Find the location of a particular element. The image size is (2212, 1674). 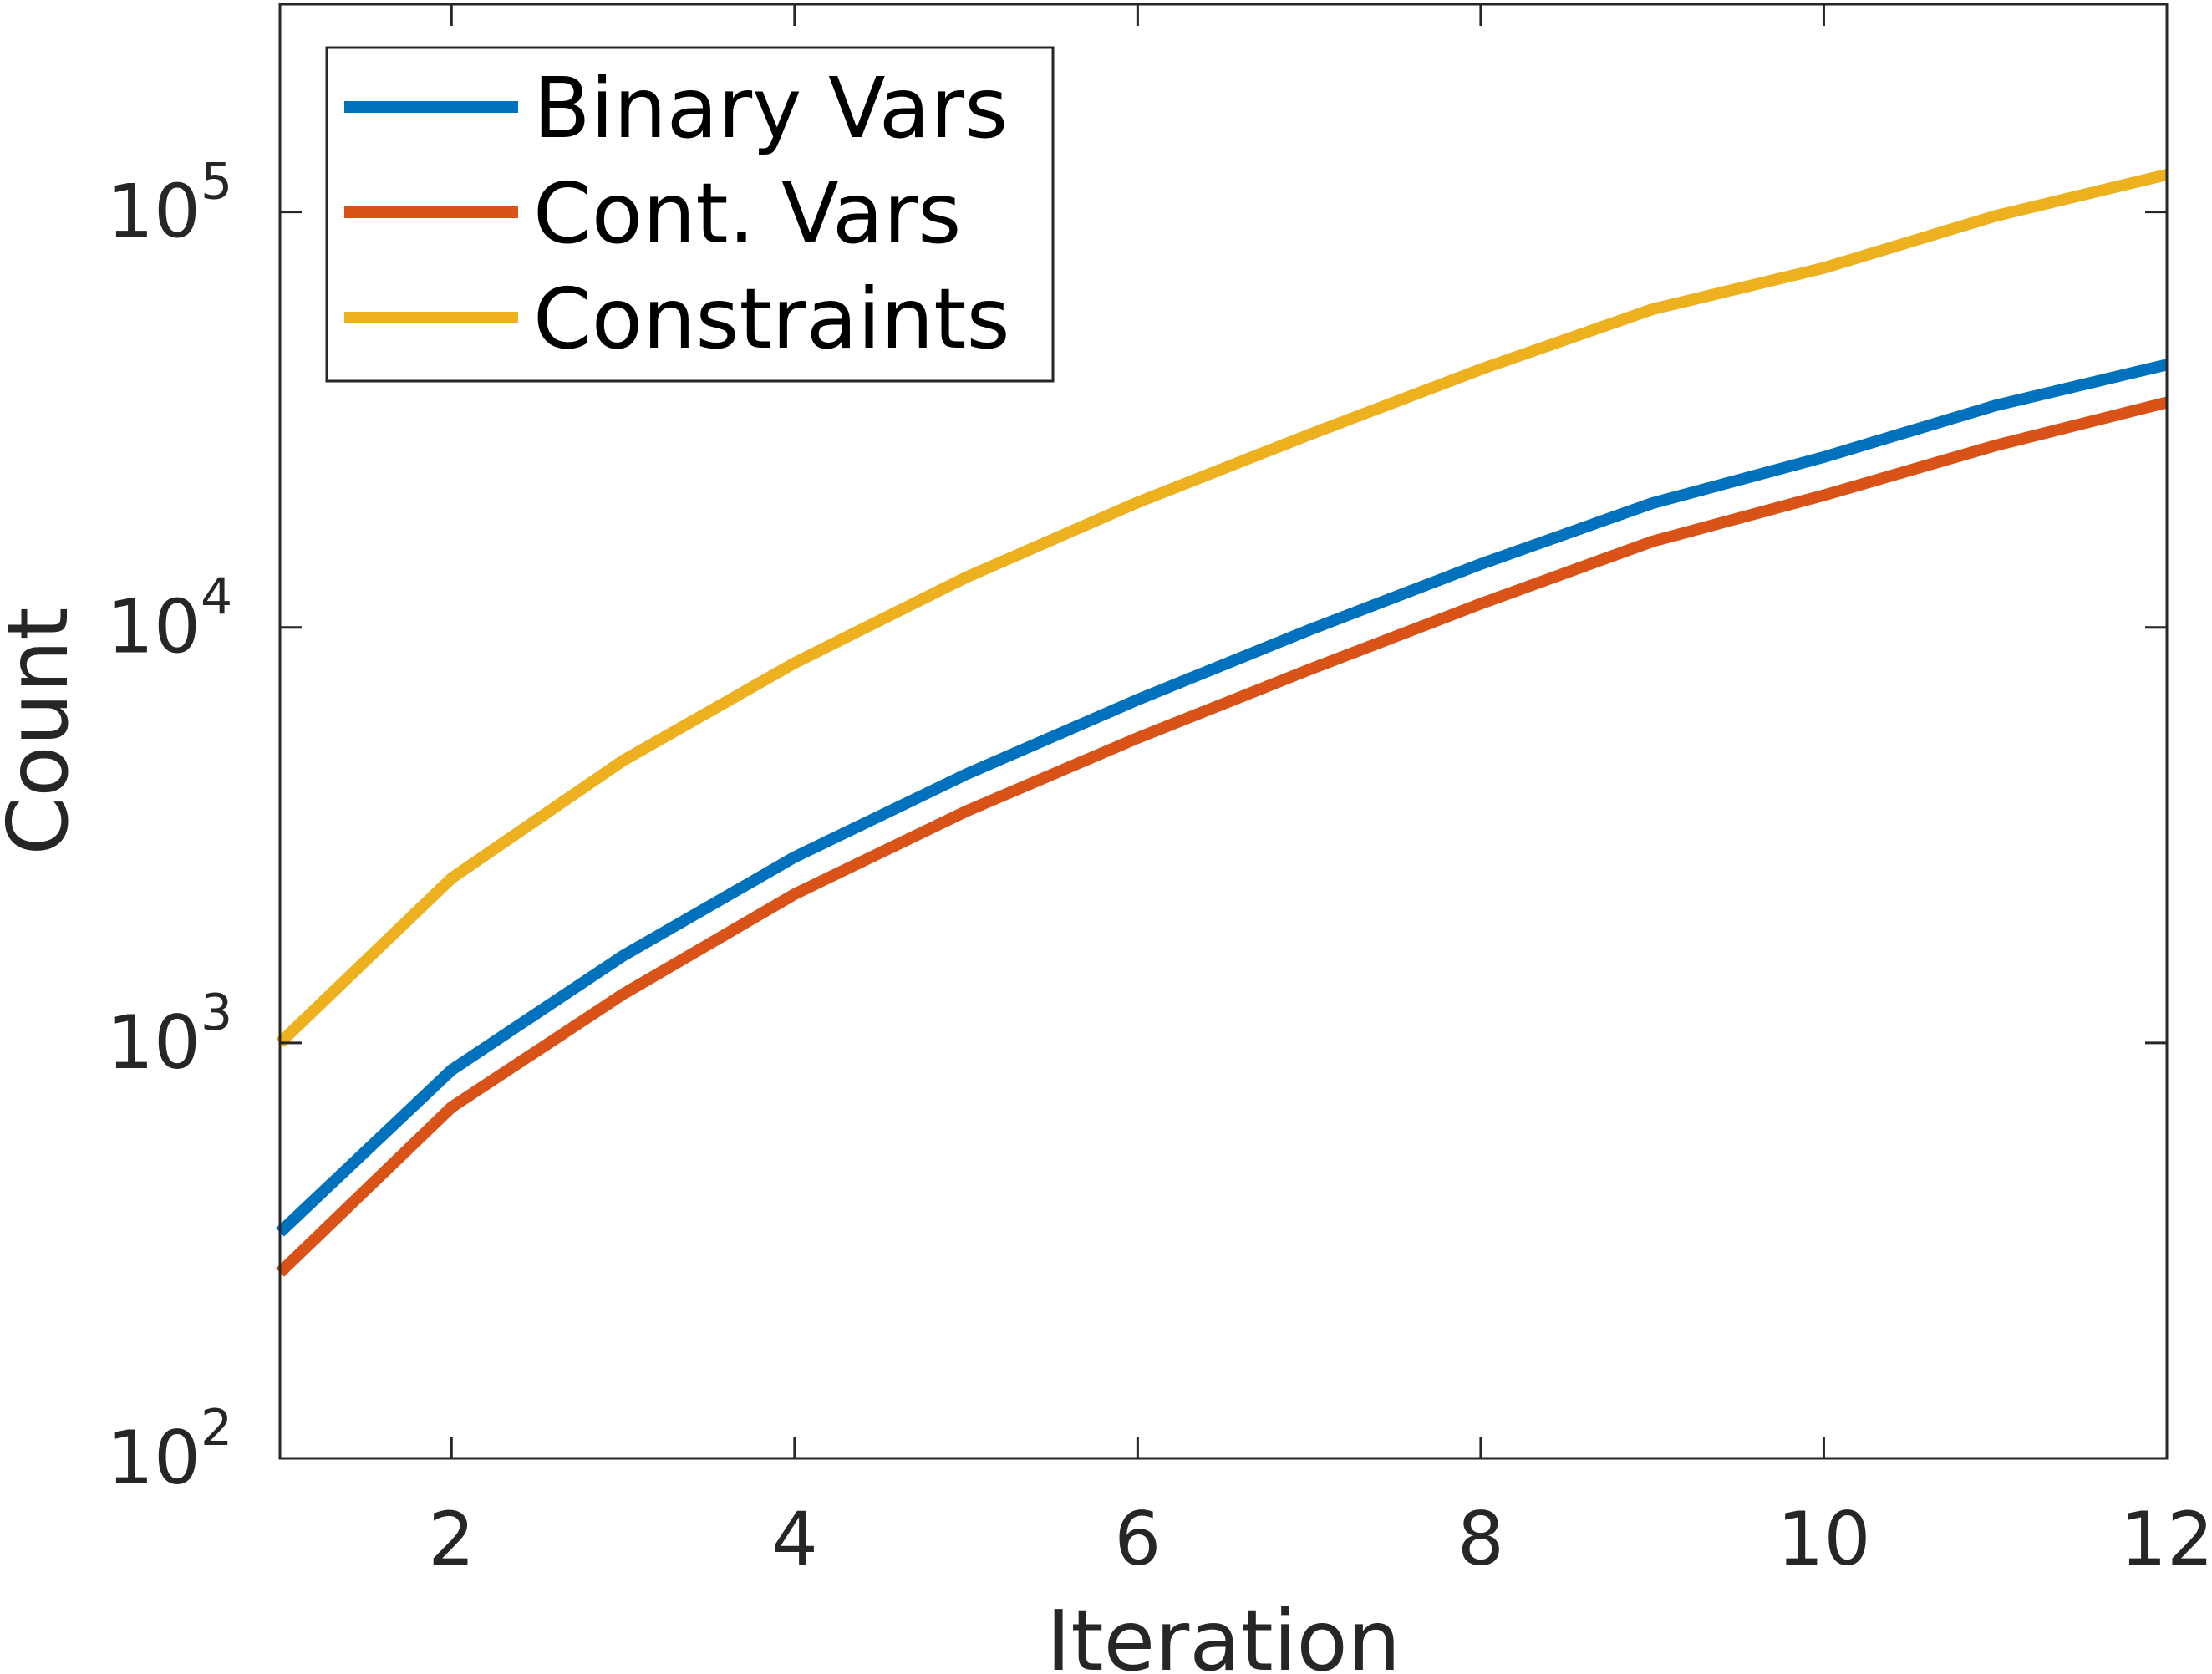

x-tick-label: 10 is located at coordinates (1823, 1539).